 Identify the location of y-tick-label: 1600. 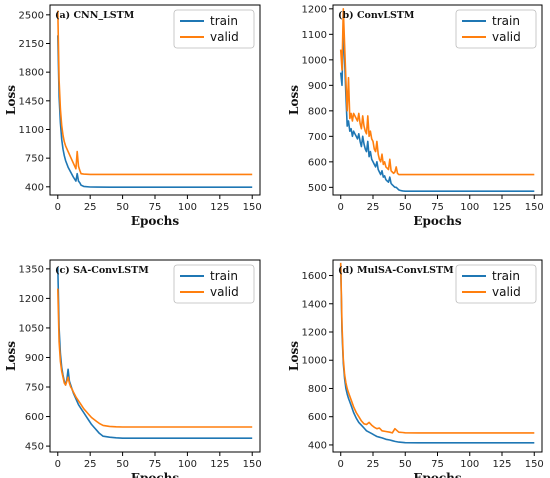
(314, 276).